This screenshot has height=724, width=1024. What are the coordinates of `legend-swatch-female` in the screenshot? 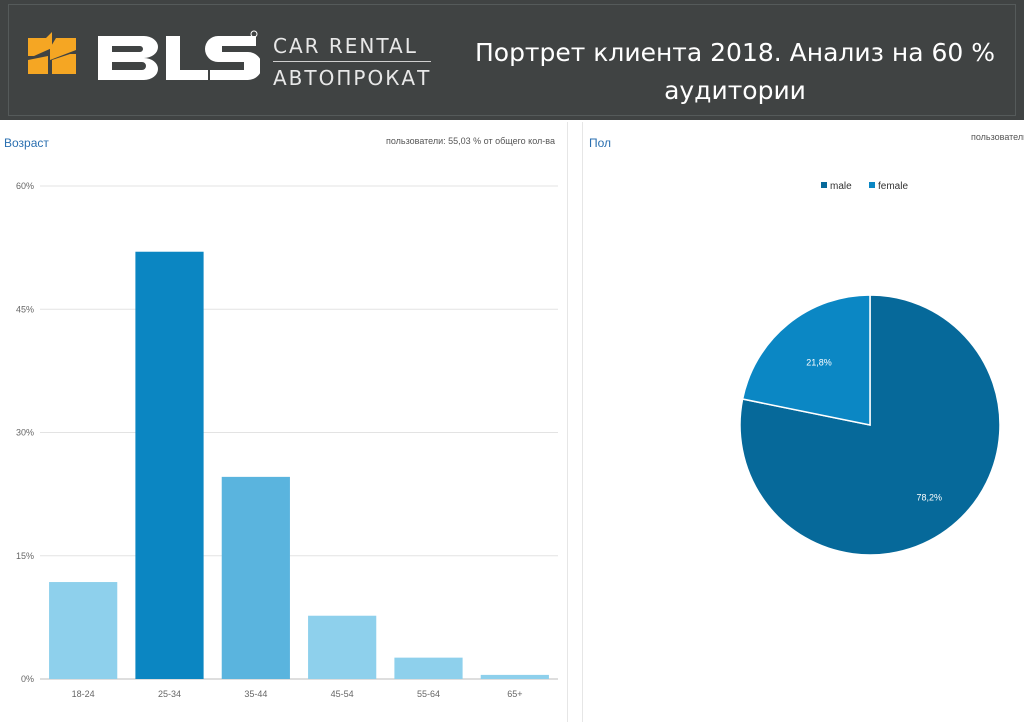 It's located at (872, 185).